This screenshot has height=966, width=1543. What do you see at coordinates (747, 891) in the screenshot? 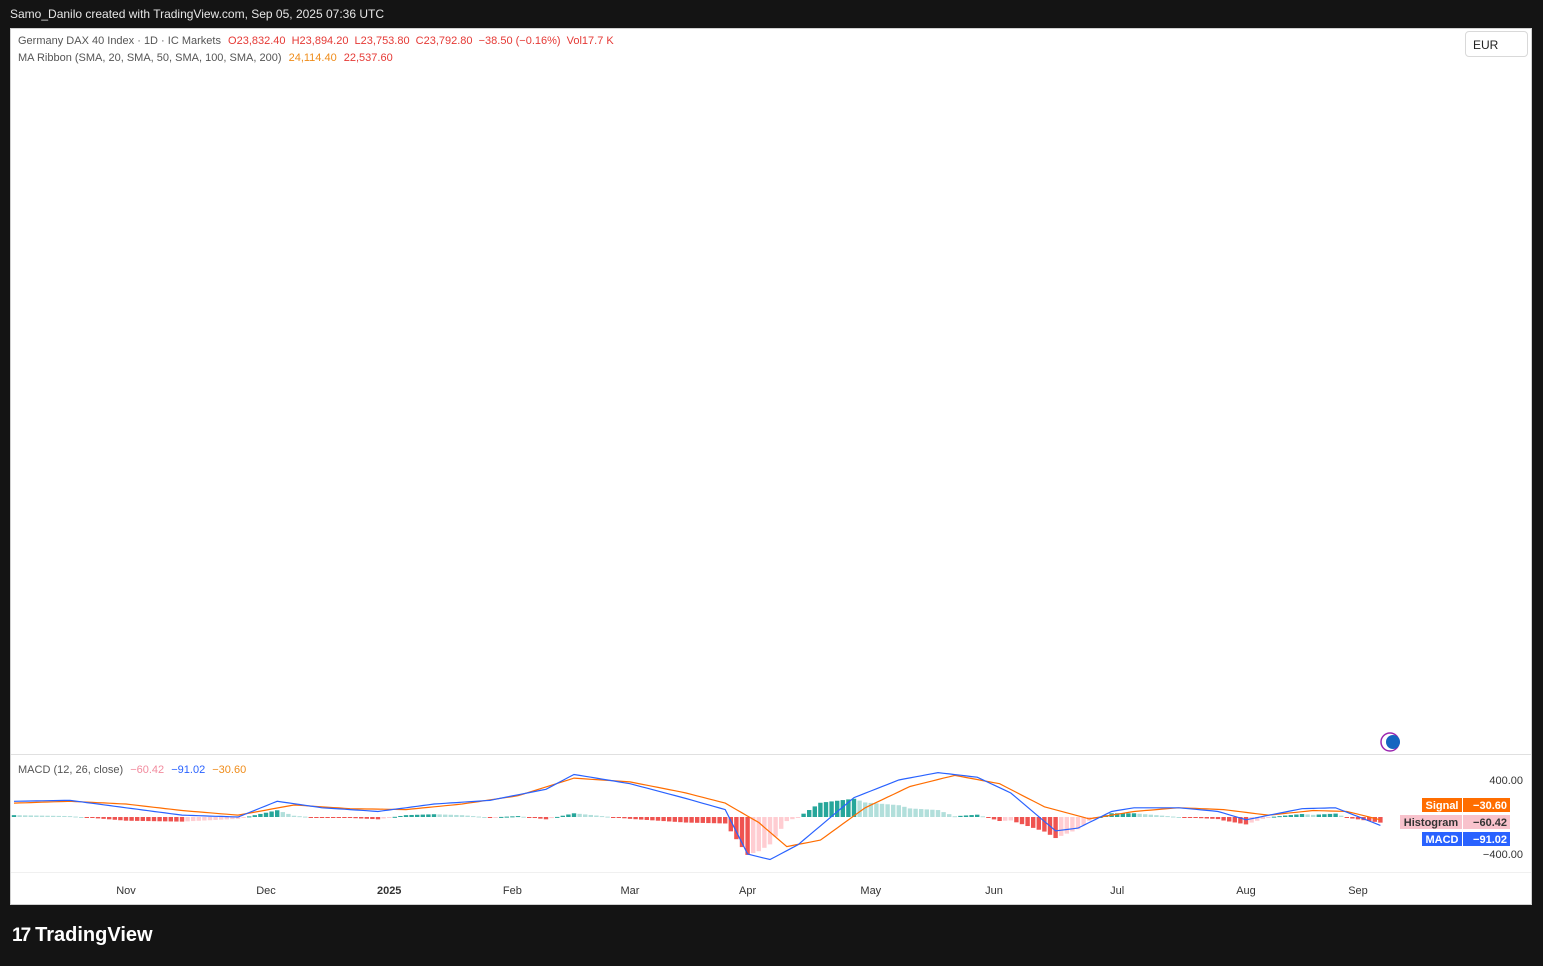
I see `time-axis-label: Apr` at bounding box center [747, 891].